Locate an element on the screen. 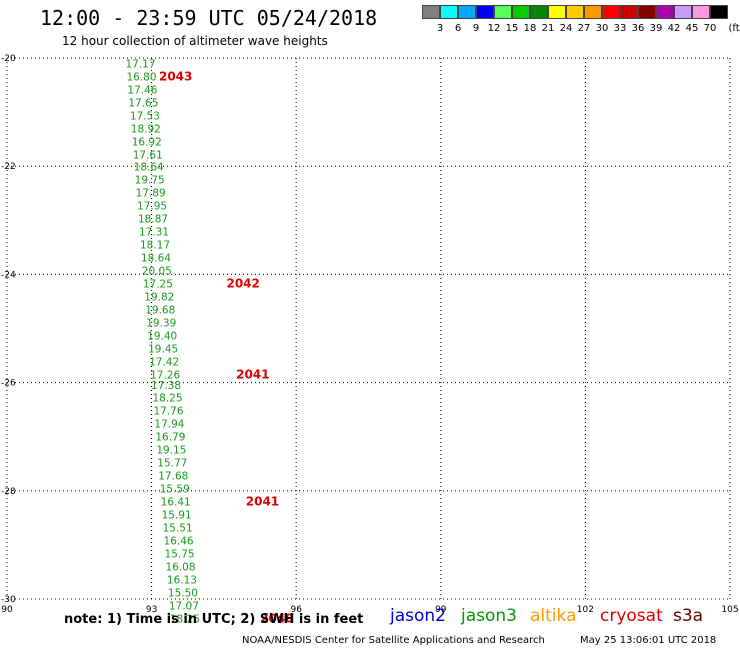 The height and width of the screenshot is (650, 740). lat-tick-label: -30 is located at coordinates (8, 600).